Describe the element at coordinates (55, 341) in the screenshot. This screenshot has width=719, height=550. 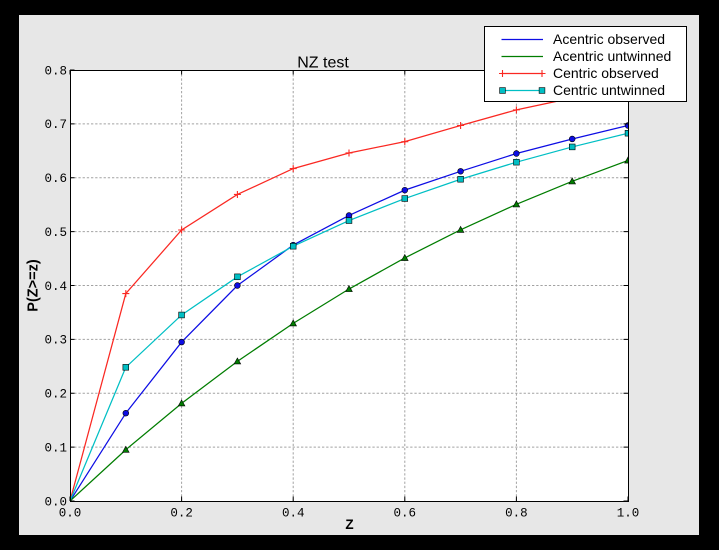
I see `svg-text: 0.3` at that location.